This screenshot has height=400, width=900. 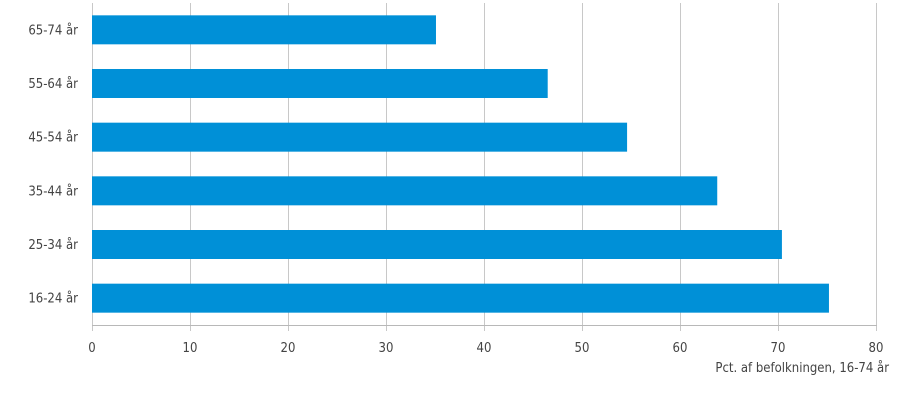 I want to click on x-axis-title: Pct. af befolkningen, 16-74 år, so click(x=802, y=368).